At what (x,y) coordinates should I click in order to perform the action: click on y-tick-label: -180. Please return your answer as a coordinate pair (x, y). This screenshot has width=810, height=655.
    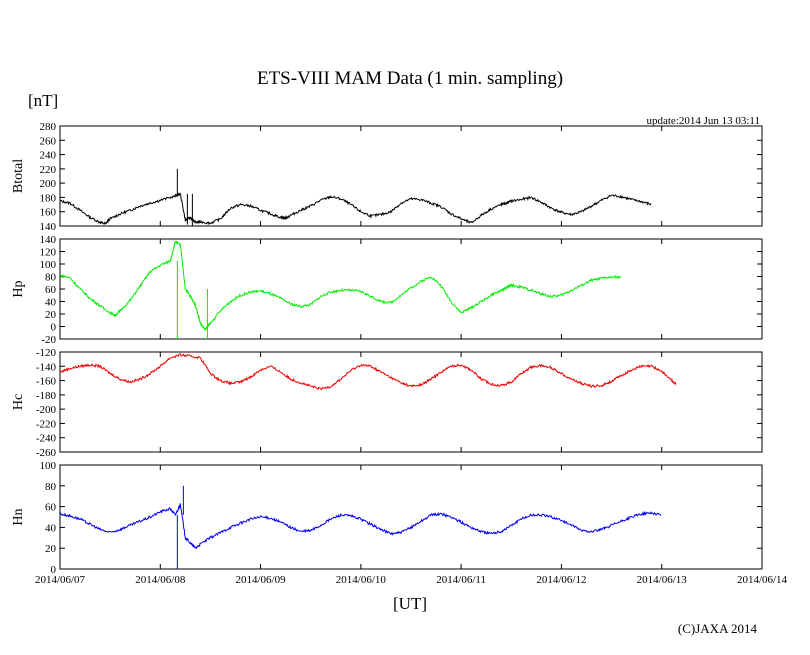
    Looking at the image, I should click on (46, 396).